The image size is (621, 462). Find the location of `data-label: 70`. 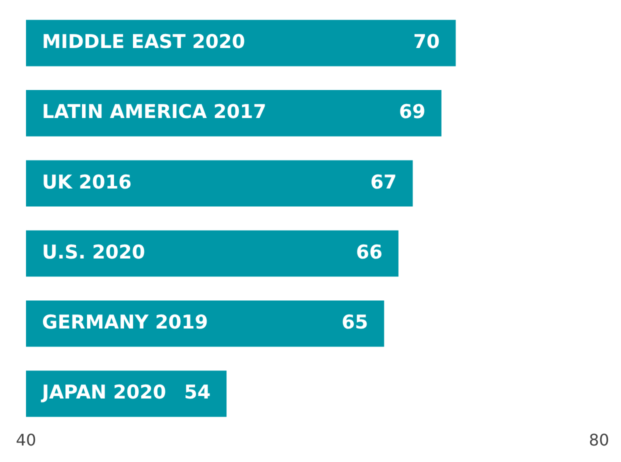

data-label: 70 is located at coordinates (426, 42).